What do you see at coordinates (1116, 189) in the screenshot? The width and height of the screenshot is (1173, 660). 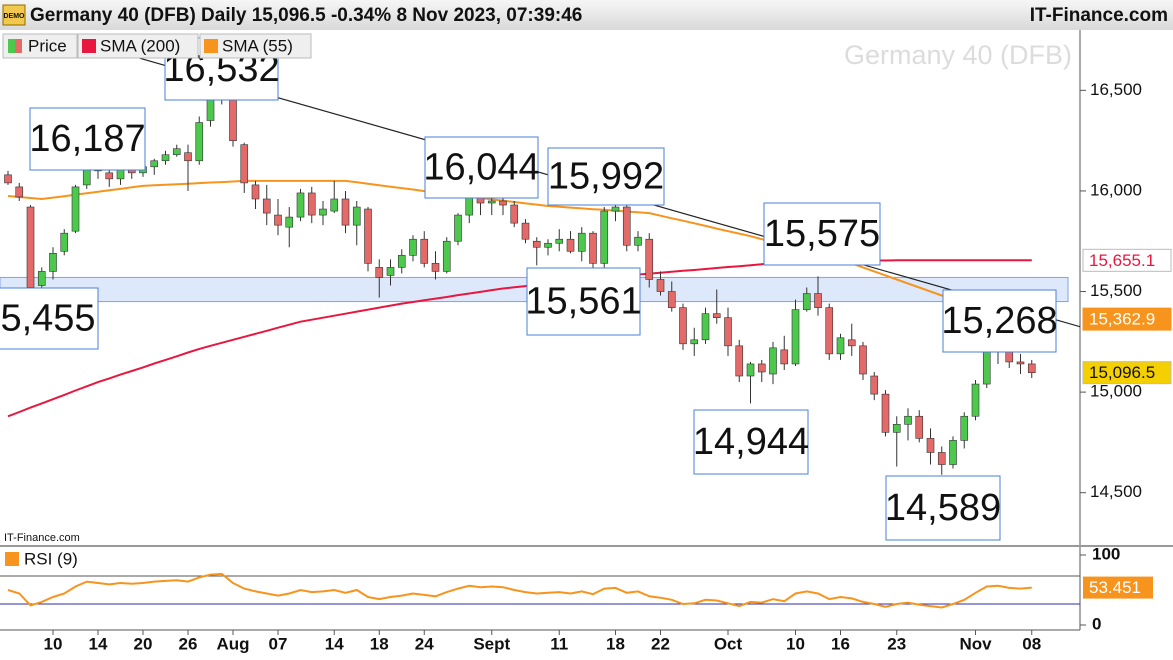 I see `y-tick-label: 16,000` at bounding box center [1116, 189].